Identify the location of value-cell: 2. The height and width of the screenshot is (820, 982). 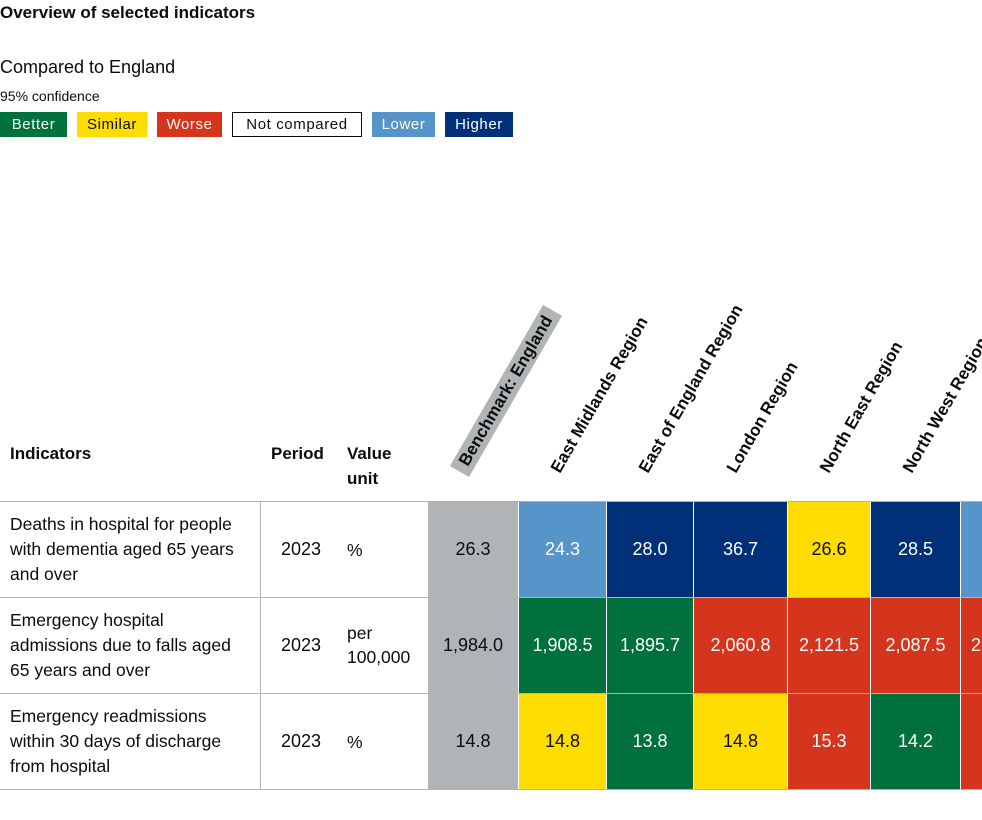
(971, 645).